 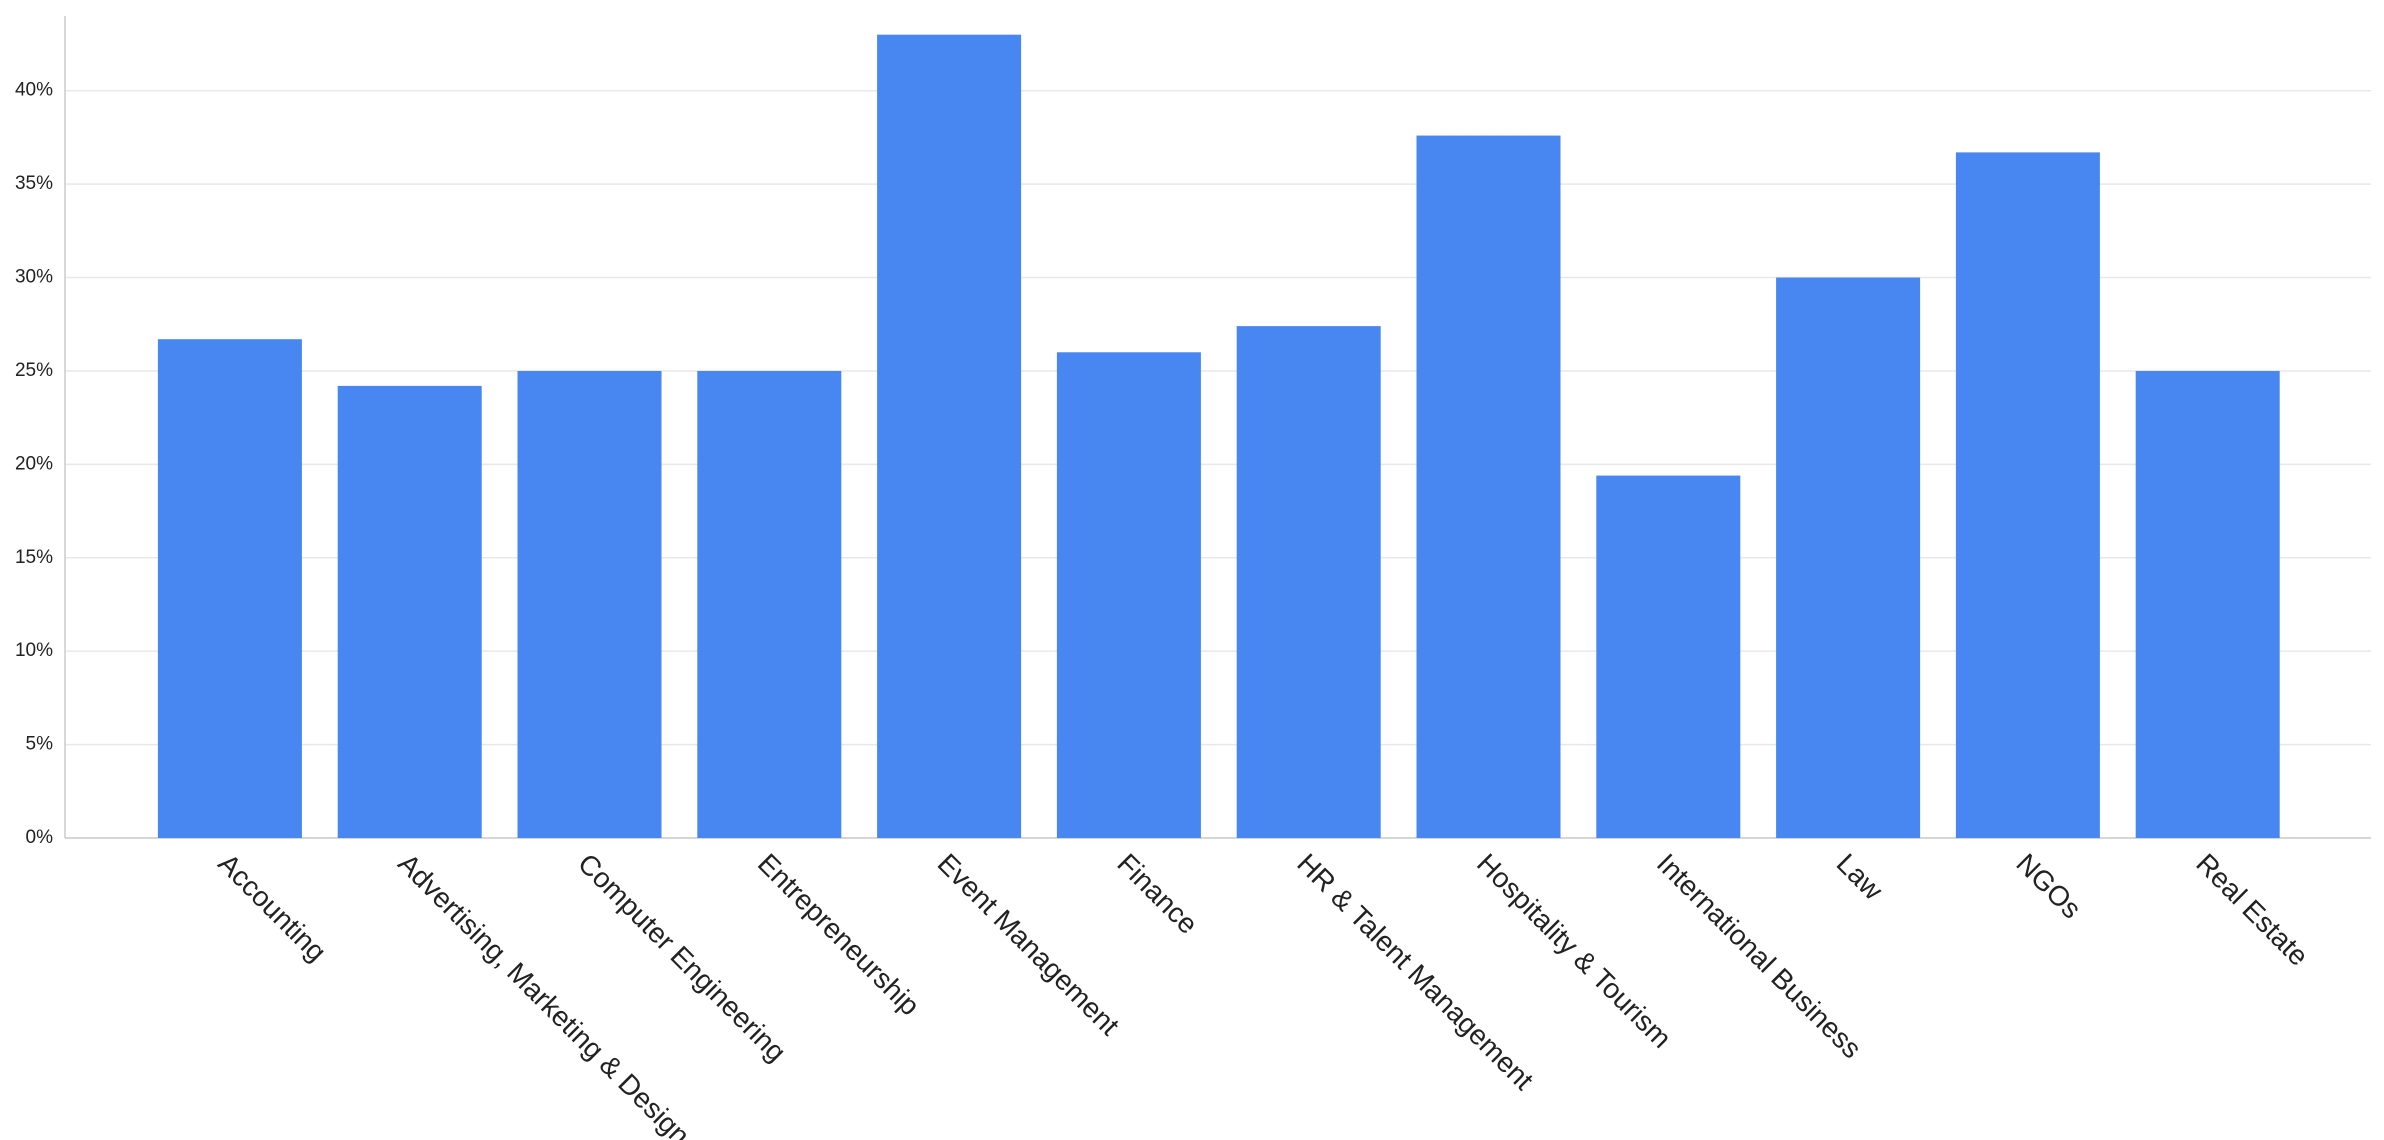 I want to click on x-tick-label: NGOs, so click(x=2048, y=886).